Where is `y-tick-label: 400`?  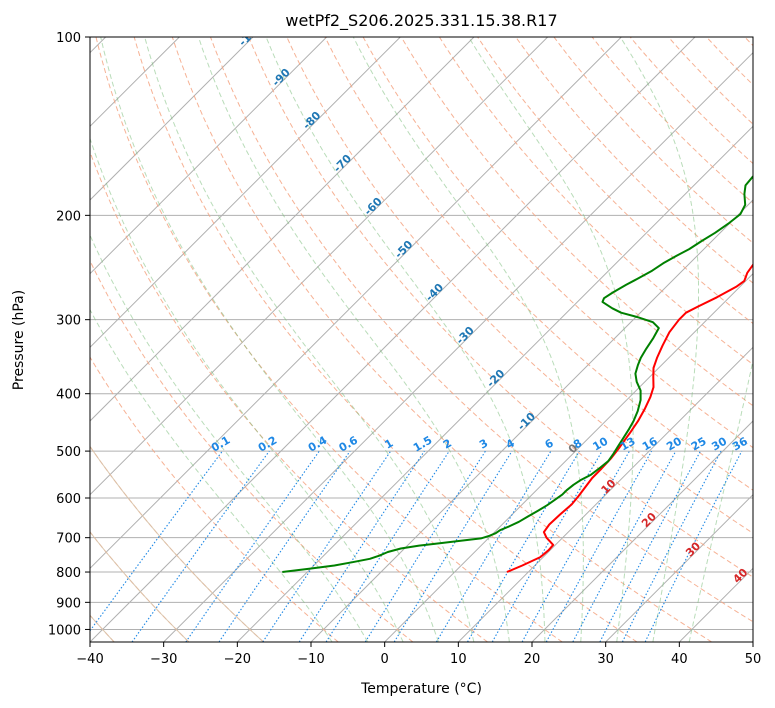
y-tick-label: 400 is located at coordinates (68, 395).